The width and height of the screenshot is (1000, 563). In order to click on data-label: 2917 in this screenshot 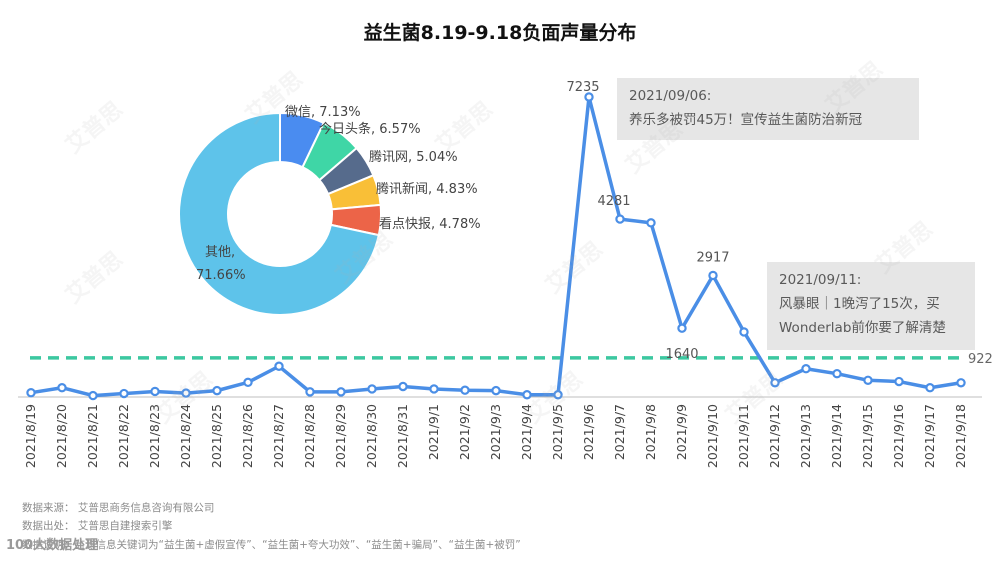, I will do `click(712, 257)`.